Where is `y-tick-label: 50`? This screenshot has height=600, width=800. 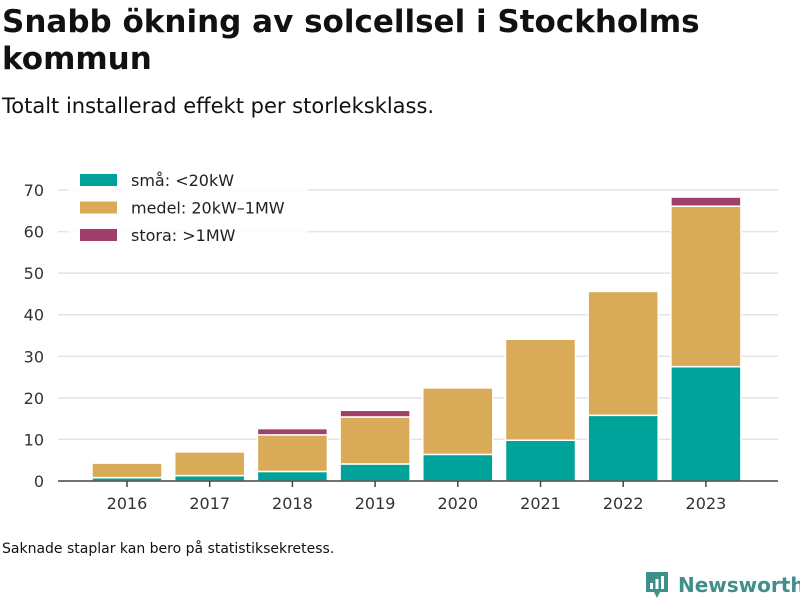 y-tick-label: 50 is located at coordinates (34, 273).